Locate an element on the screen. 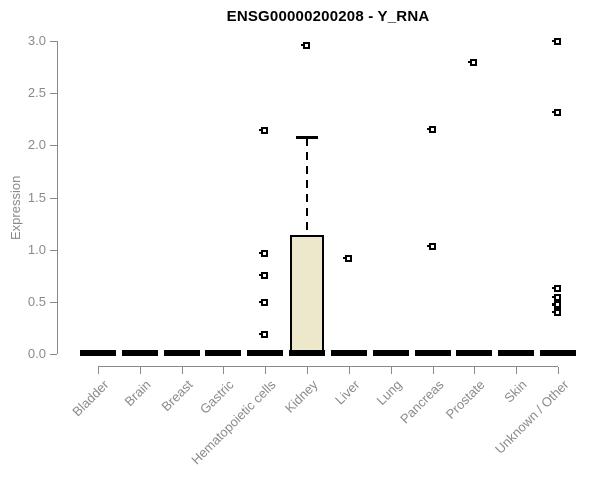 This screenshot has height=500, width=600. y-tick-label: 1.0 is located at coordinates (36, 249).